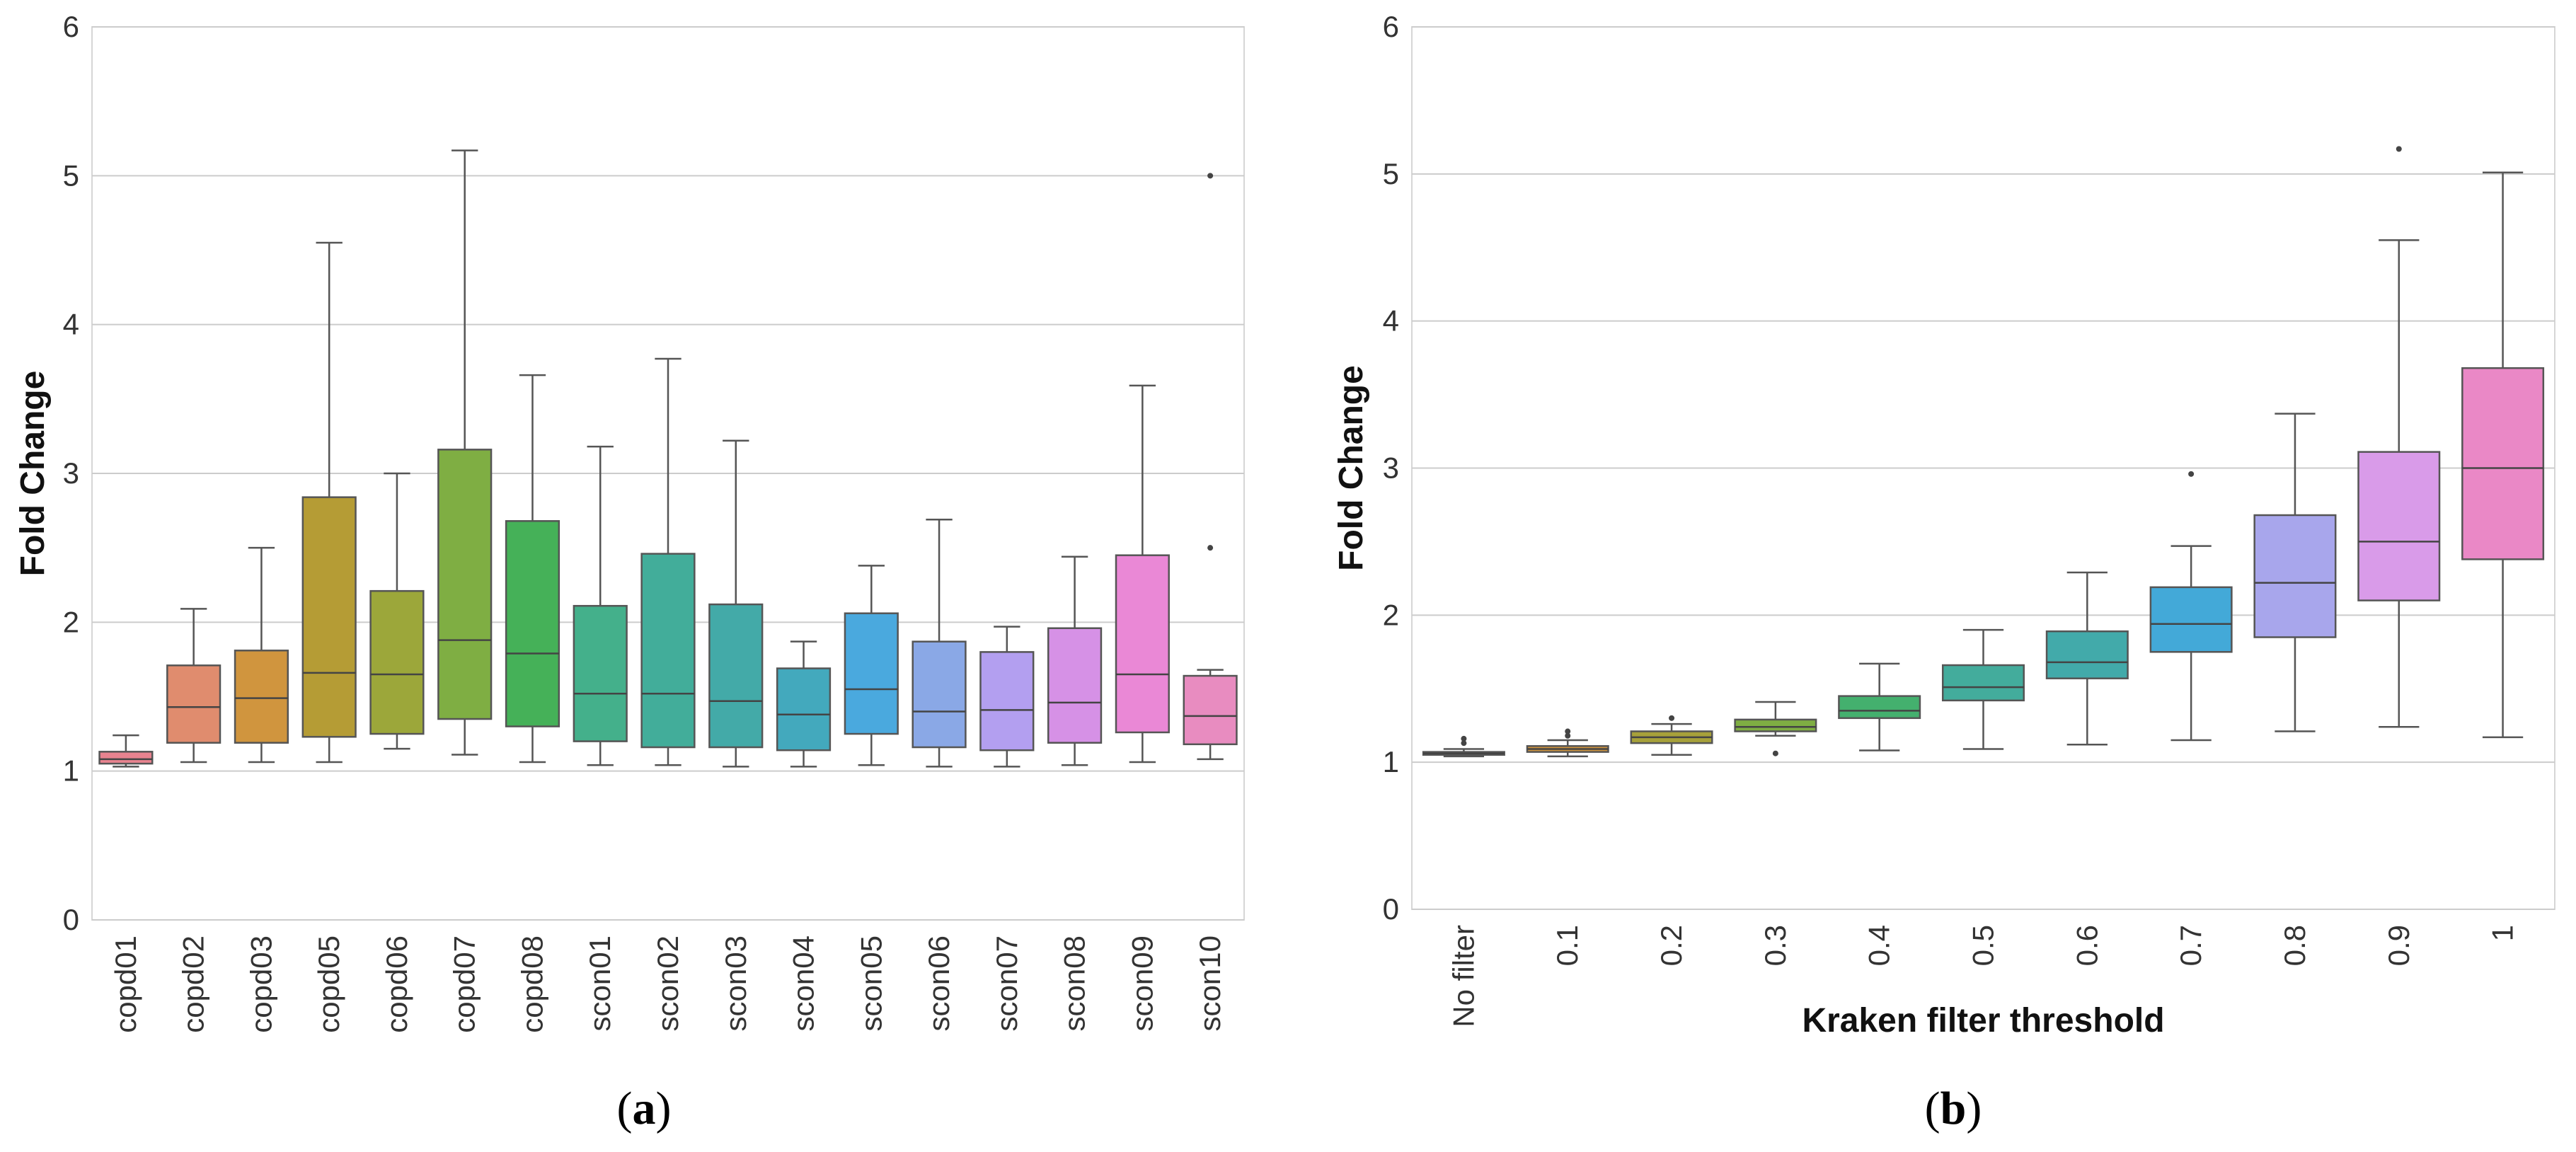 The image size is (2576, 1152). What do you see at coordinates (1567, 743) in the screenshot?
I see `box-0.1` at bounding box center [1567, 743].